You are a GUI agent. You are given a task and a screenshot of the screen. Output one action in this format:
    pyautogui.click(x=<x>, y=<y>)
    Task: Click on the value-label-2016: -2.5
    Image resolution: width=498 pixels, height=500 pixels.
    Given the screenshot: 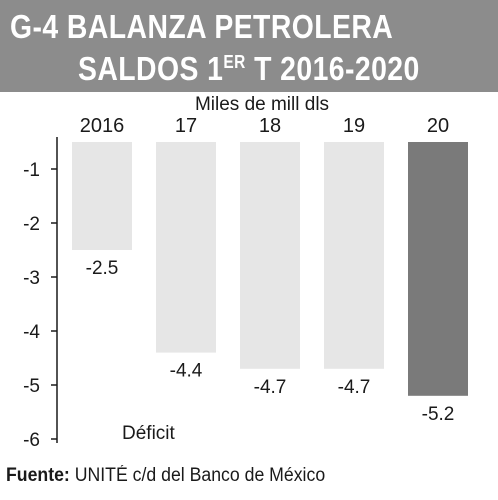 What is the action you would take?
    pyautogui.click(x=102, y=268)
    